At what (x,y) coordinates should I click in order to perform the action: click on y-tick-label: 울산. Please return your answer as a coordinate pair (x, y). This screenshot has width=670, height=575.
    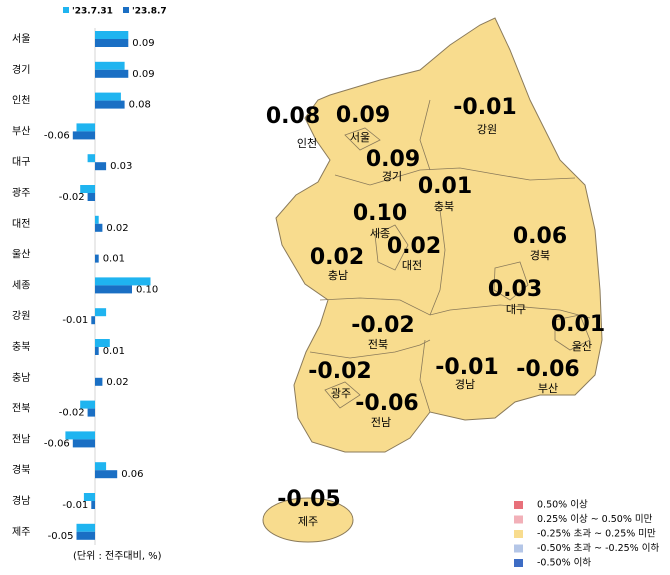
    Looking at the image, I should click on (21, 255).